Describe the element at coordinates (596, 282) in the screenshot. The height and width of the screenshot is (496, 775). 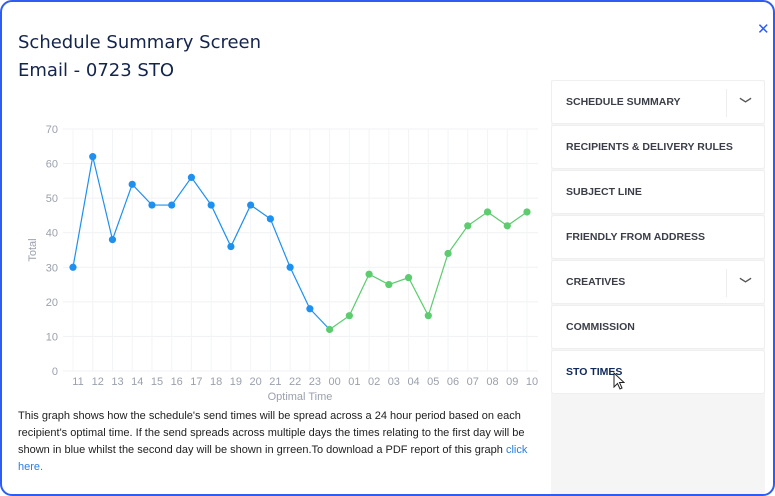
I see `section-label: CREATIVES` at that location.